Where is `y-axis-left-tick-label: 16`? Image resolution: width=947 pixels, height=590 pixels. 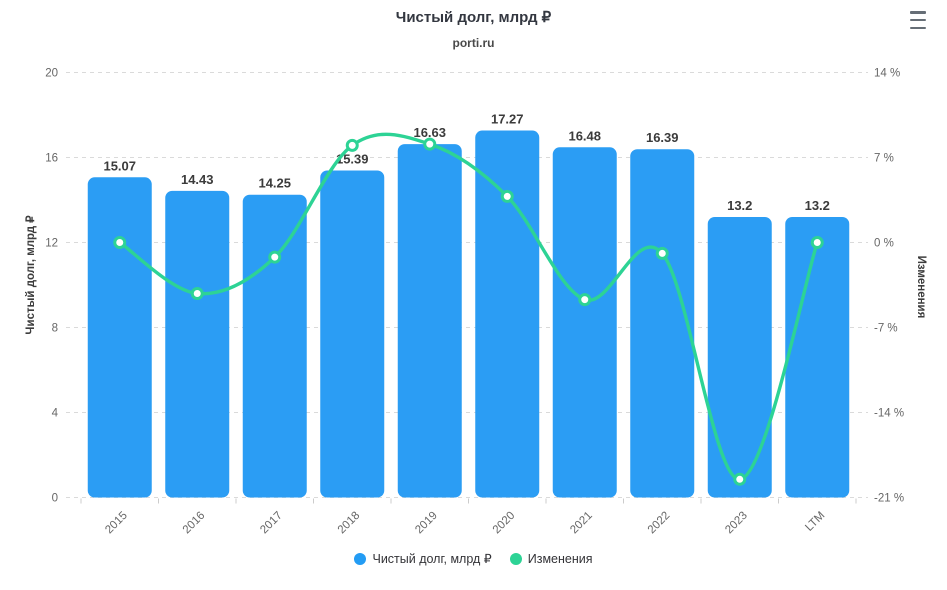 y-axis-left-tick-label: 16 is located at coordinates (51, 159).